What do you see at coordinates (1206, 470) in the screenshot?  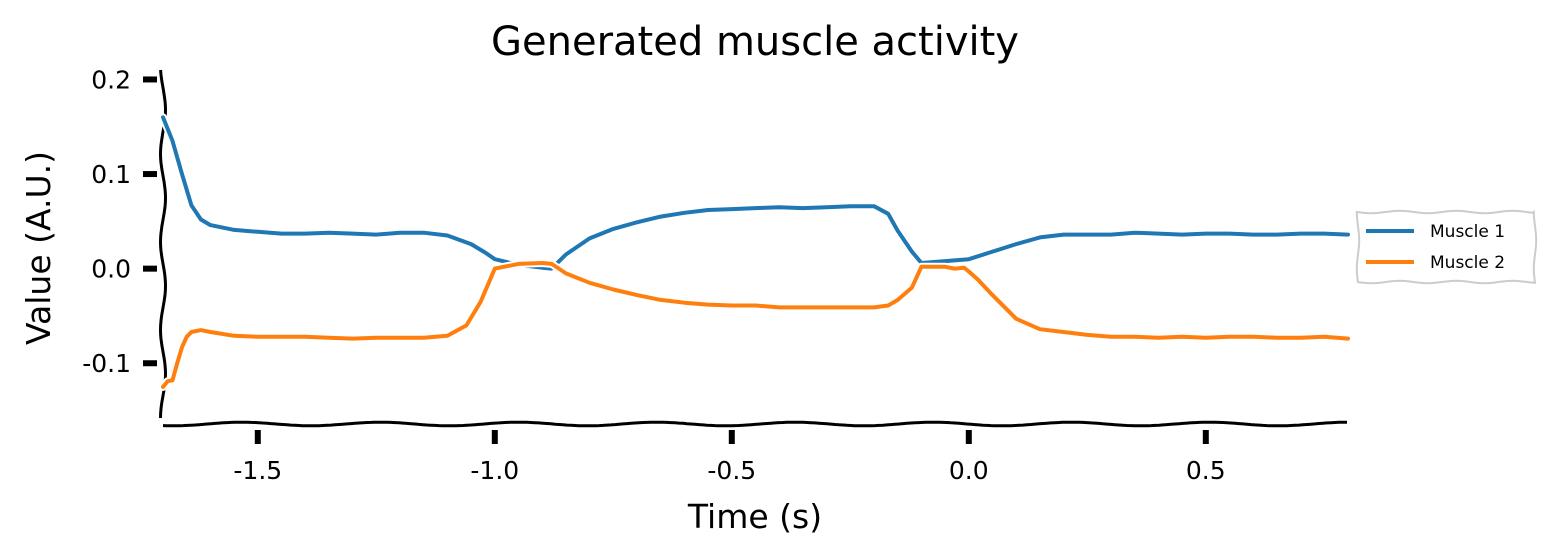 I see `x-tick-label: 0.5` at bounding box center [1206, 470].